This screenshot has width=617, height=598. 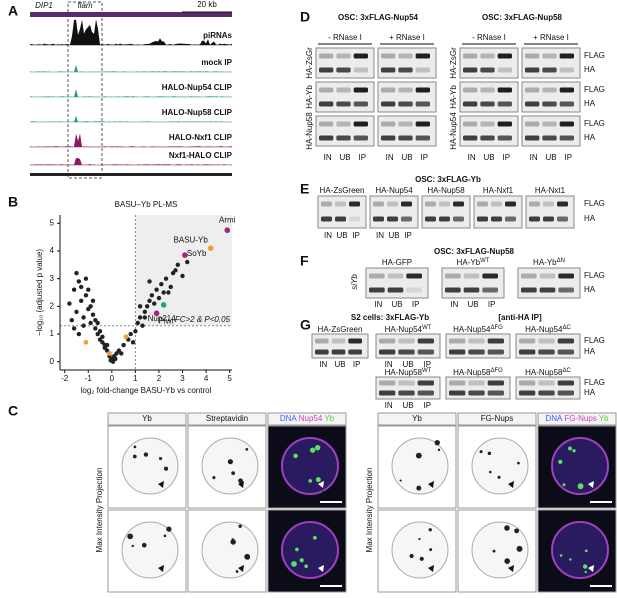 I want to click on construct-name: HA-Nup58, so click(x=472, y=372).